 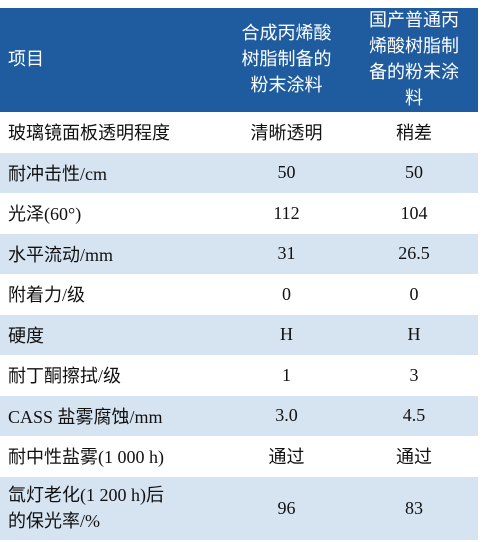 I want to click on table-row: 耐冲击性/cm 50 50, so click(x=239, y=172).